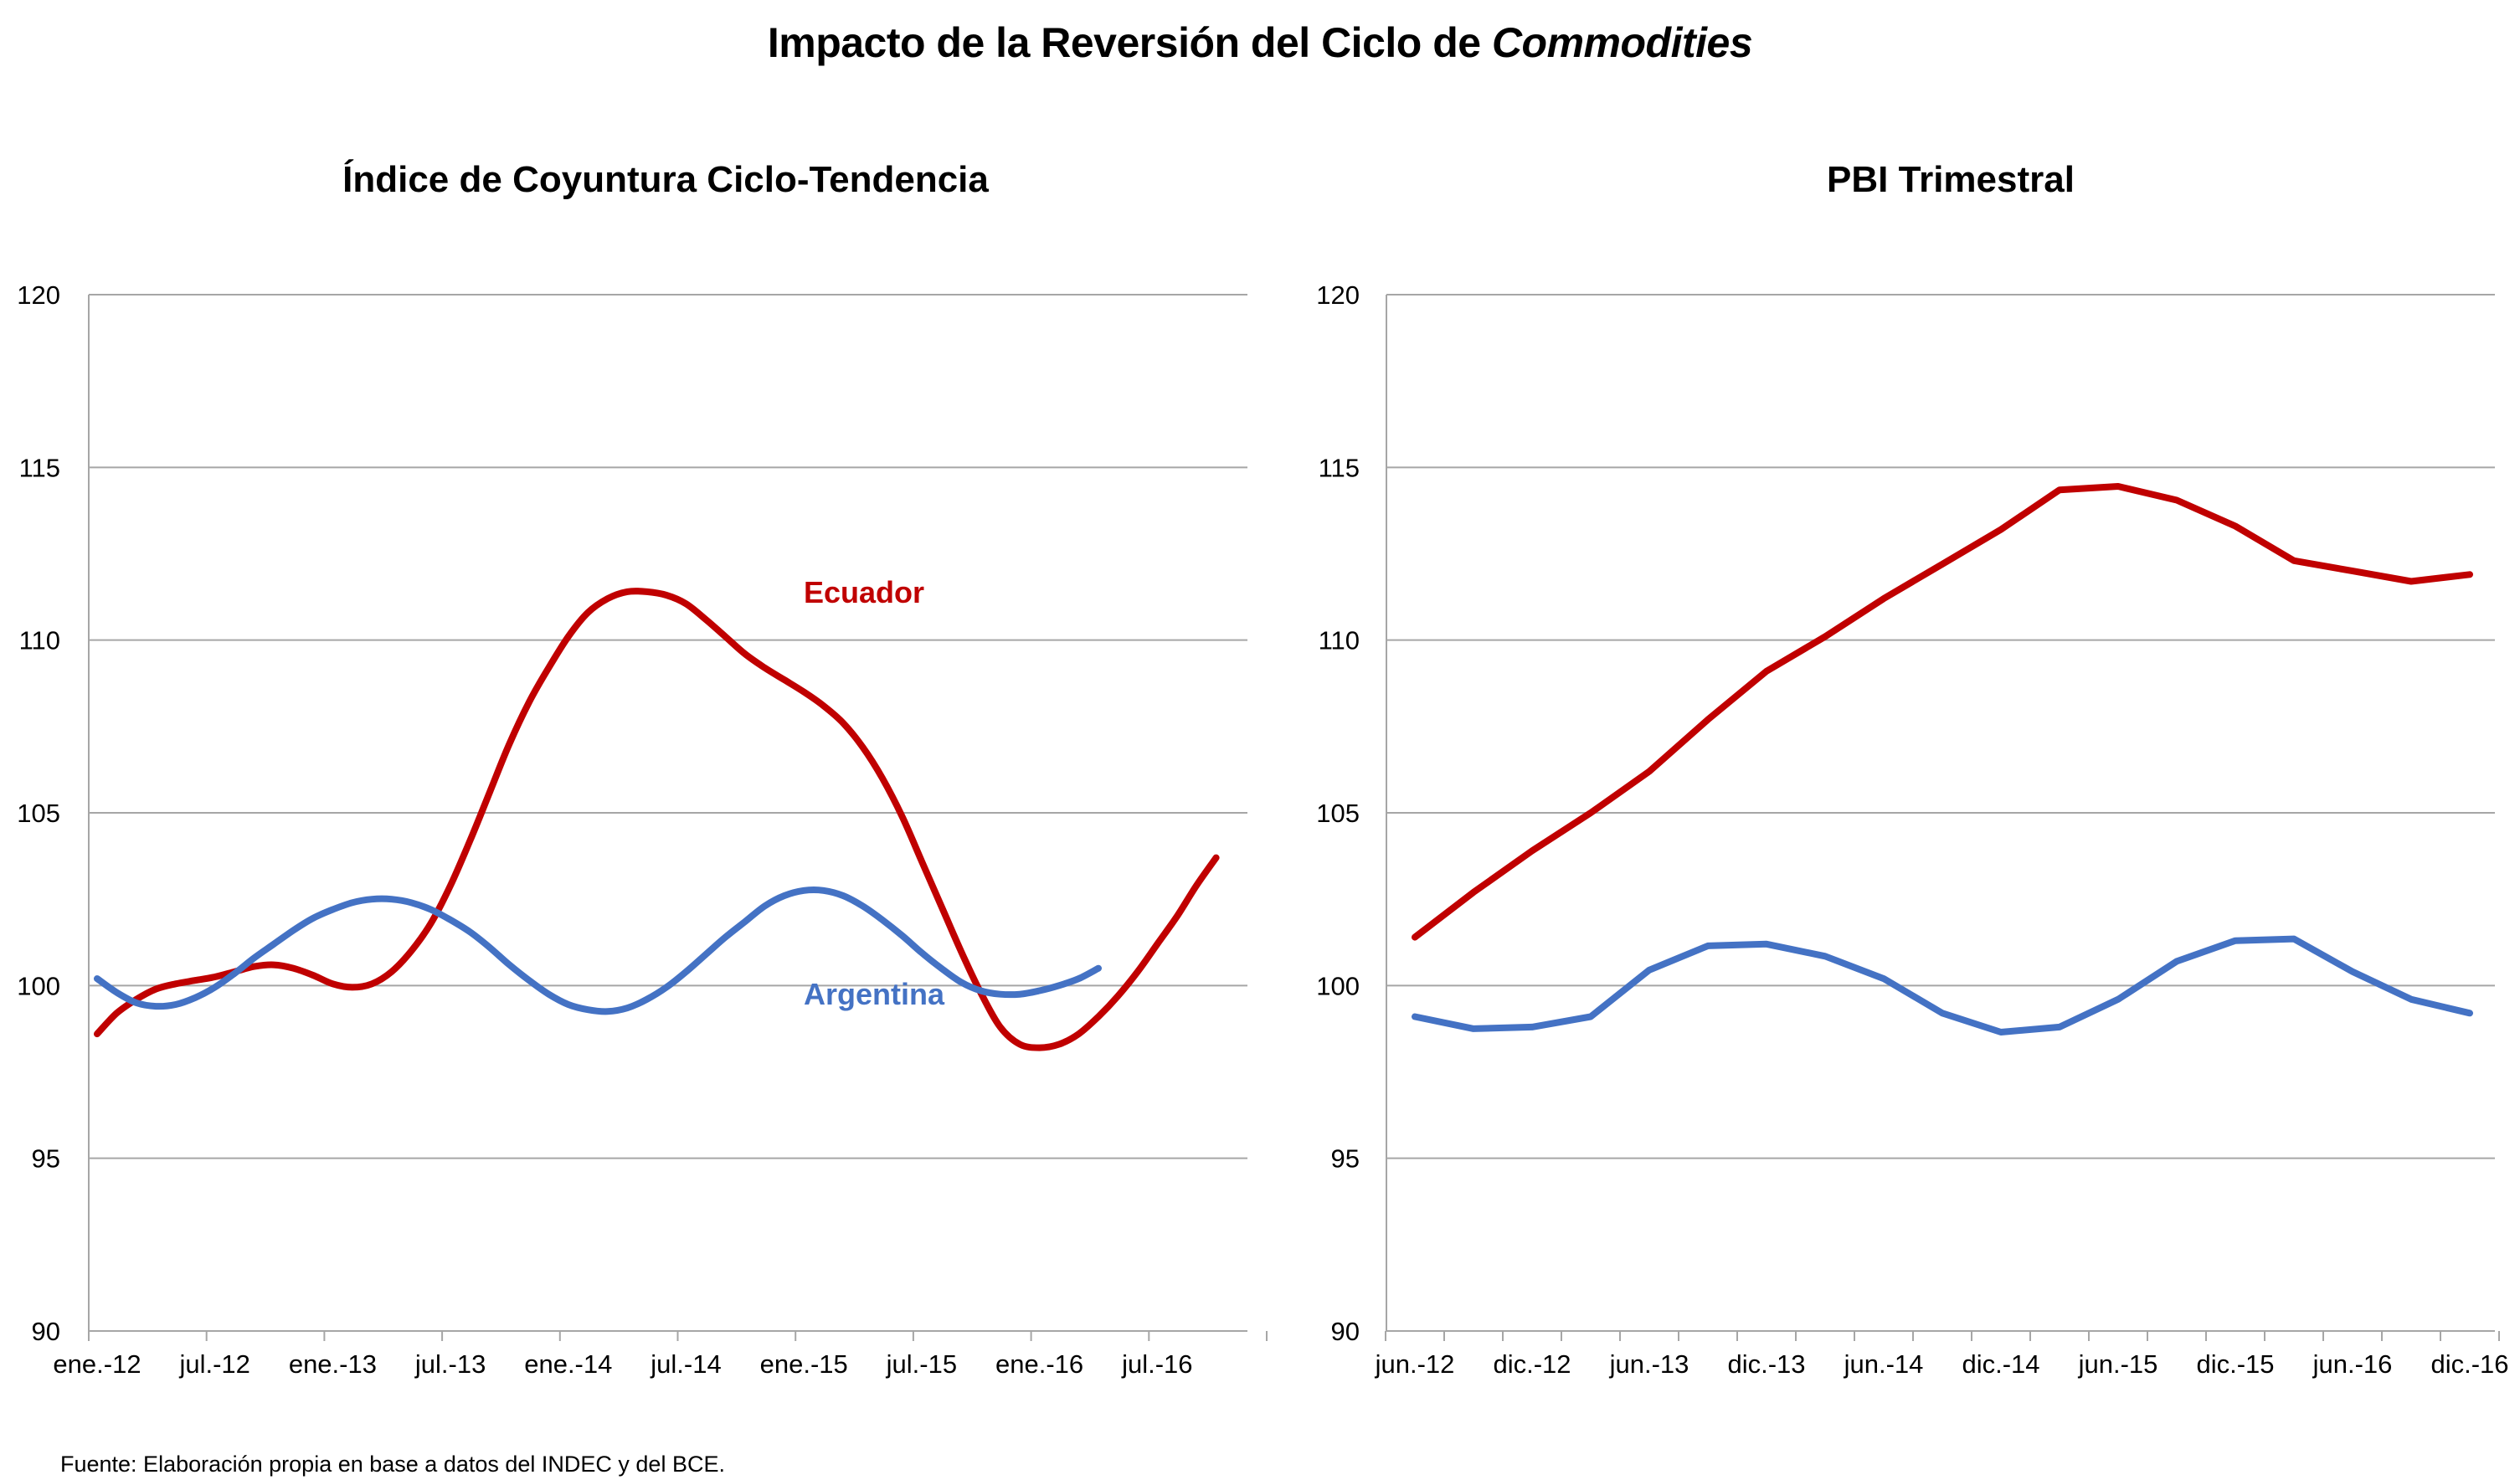 Image resolution: width=2520 pixels, height=1480 pixels. I want to click on x-tick-label: jul.-13, so click(450, 1364).